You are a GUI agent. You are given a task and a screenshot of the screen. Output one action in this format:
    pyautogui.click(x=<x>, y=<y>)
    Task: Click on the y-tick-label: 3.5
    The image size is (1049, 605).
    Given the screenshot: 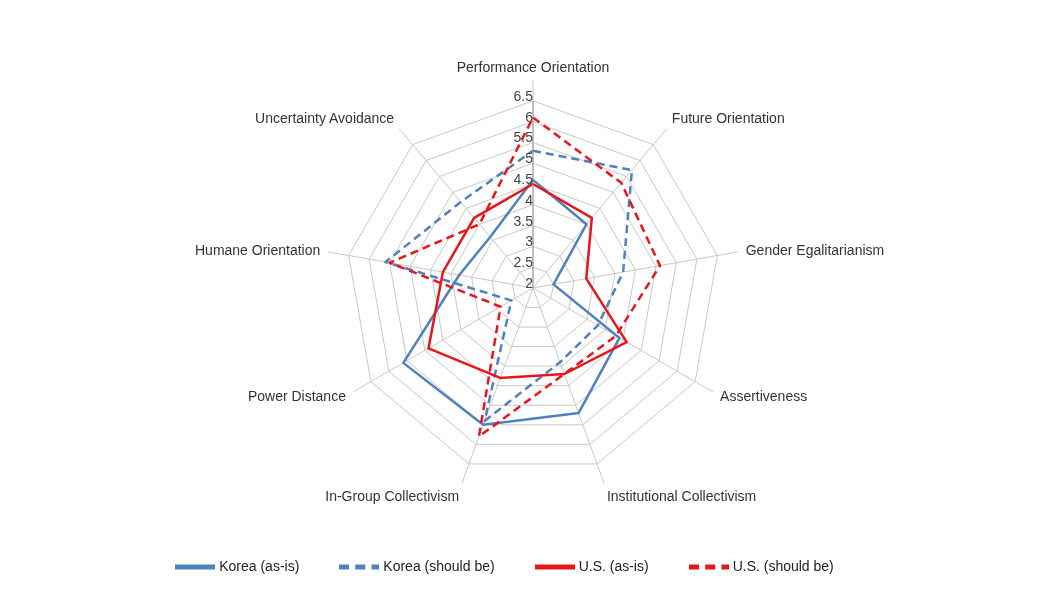 What is the action you would take?
    pyautogui.click(x=523, y=220)
    